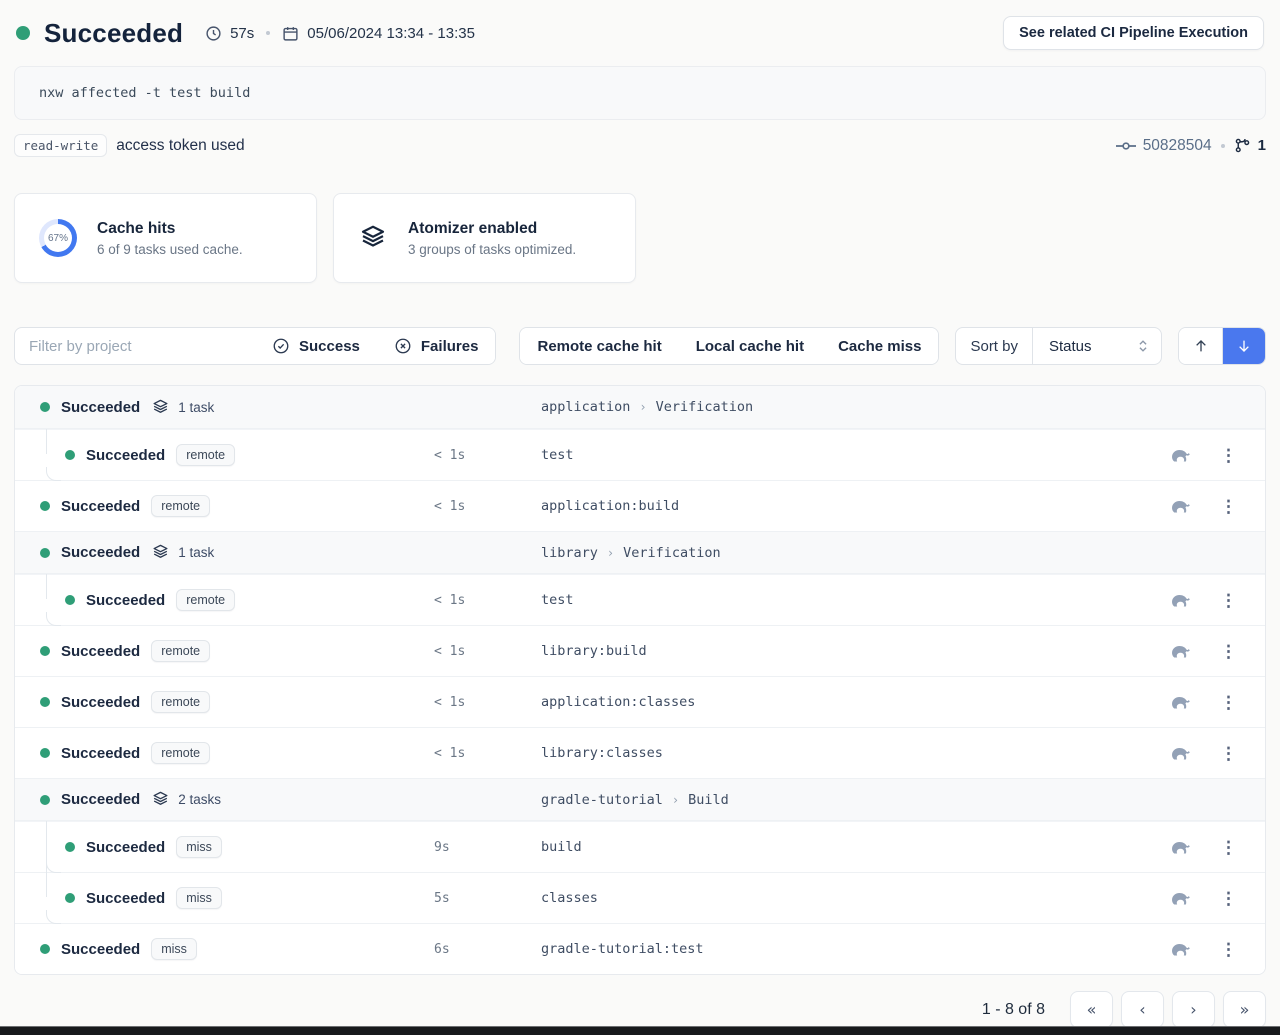 This screenshot has width=1280, height=1035. What do you see at coordinates (640, 1009) in the screenshot?
I see `pagination: 1 - 8 of 8 « ‹ › »` at bounding box center [640, 1009].